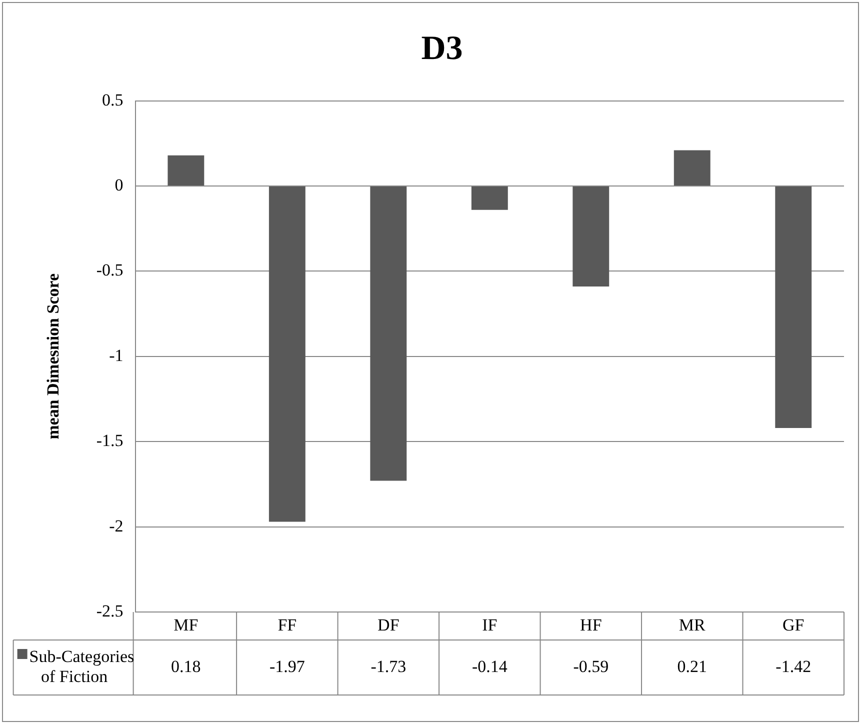 The image size is (861, 724). Describe the element at coordinates (389, 624) in the screenshot. I see `x-tick-label: DF` at that location.